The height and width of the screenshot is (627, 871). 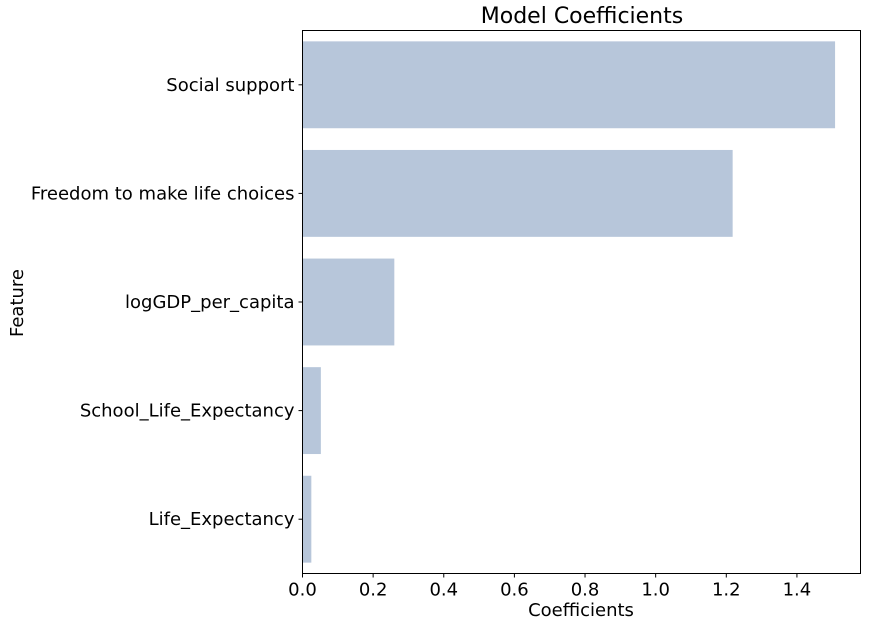 I want to click on y-tick-label: Life_Expectancy, so click(x=222, y=519).